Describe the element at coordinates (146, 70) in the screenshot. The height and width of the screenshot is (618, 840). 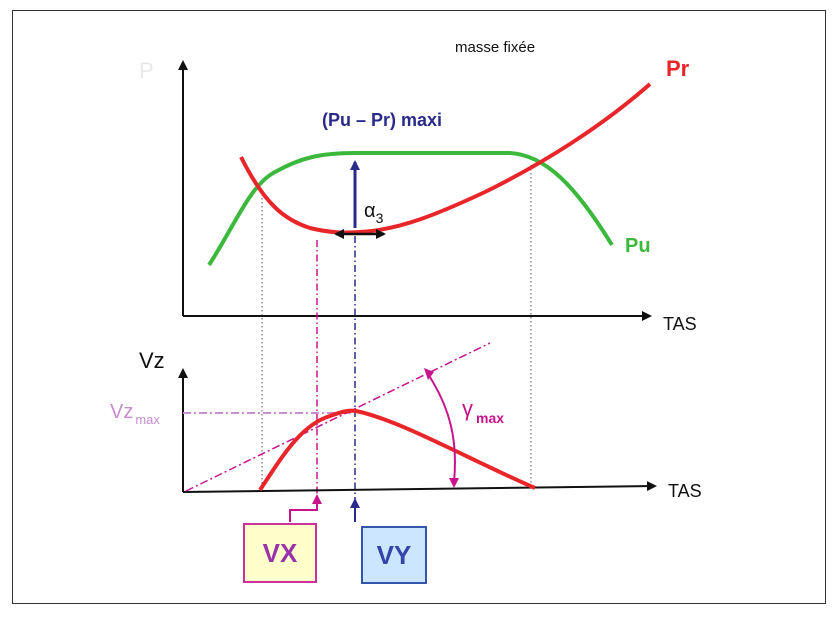
I see `p-axis-label: P` at that location.